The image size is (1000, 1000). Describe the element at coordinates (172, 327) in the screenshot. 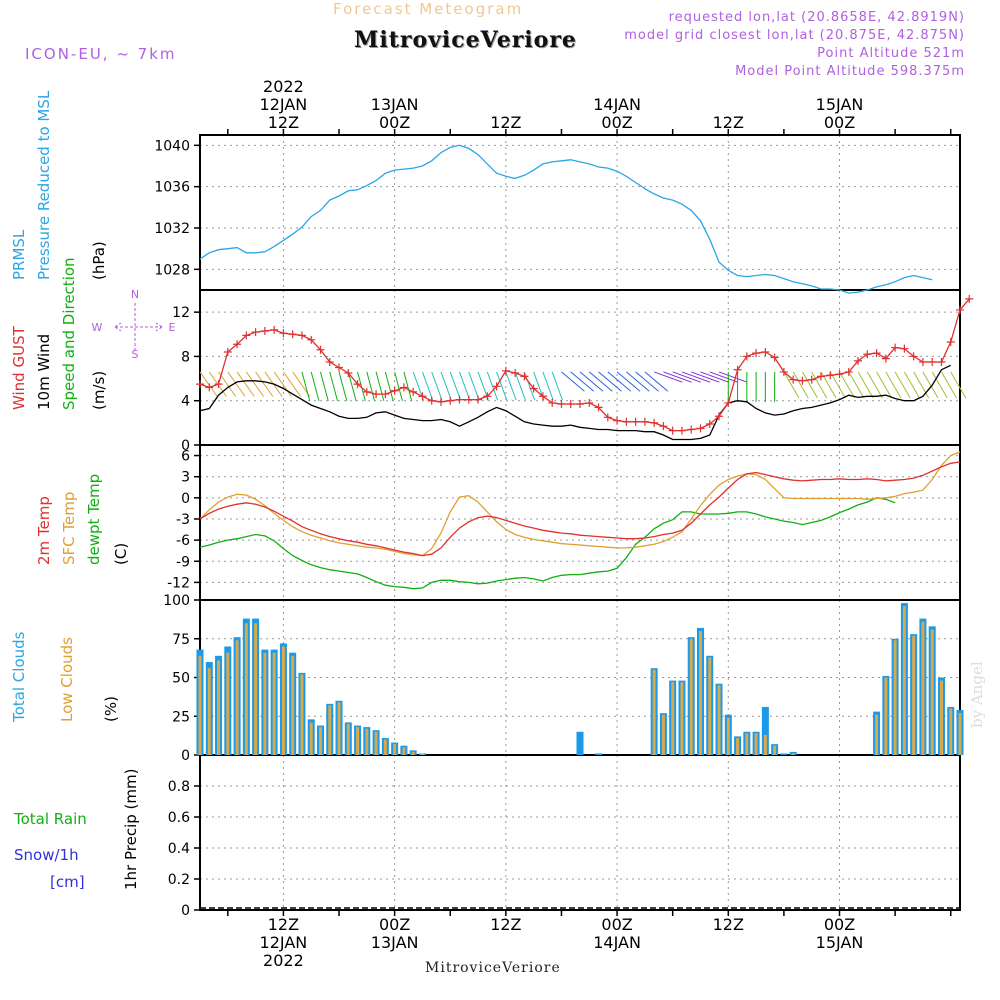

I see `compass-e: E` at that location.